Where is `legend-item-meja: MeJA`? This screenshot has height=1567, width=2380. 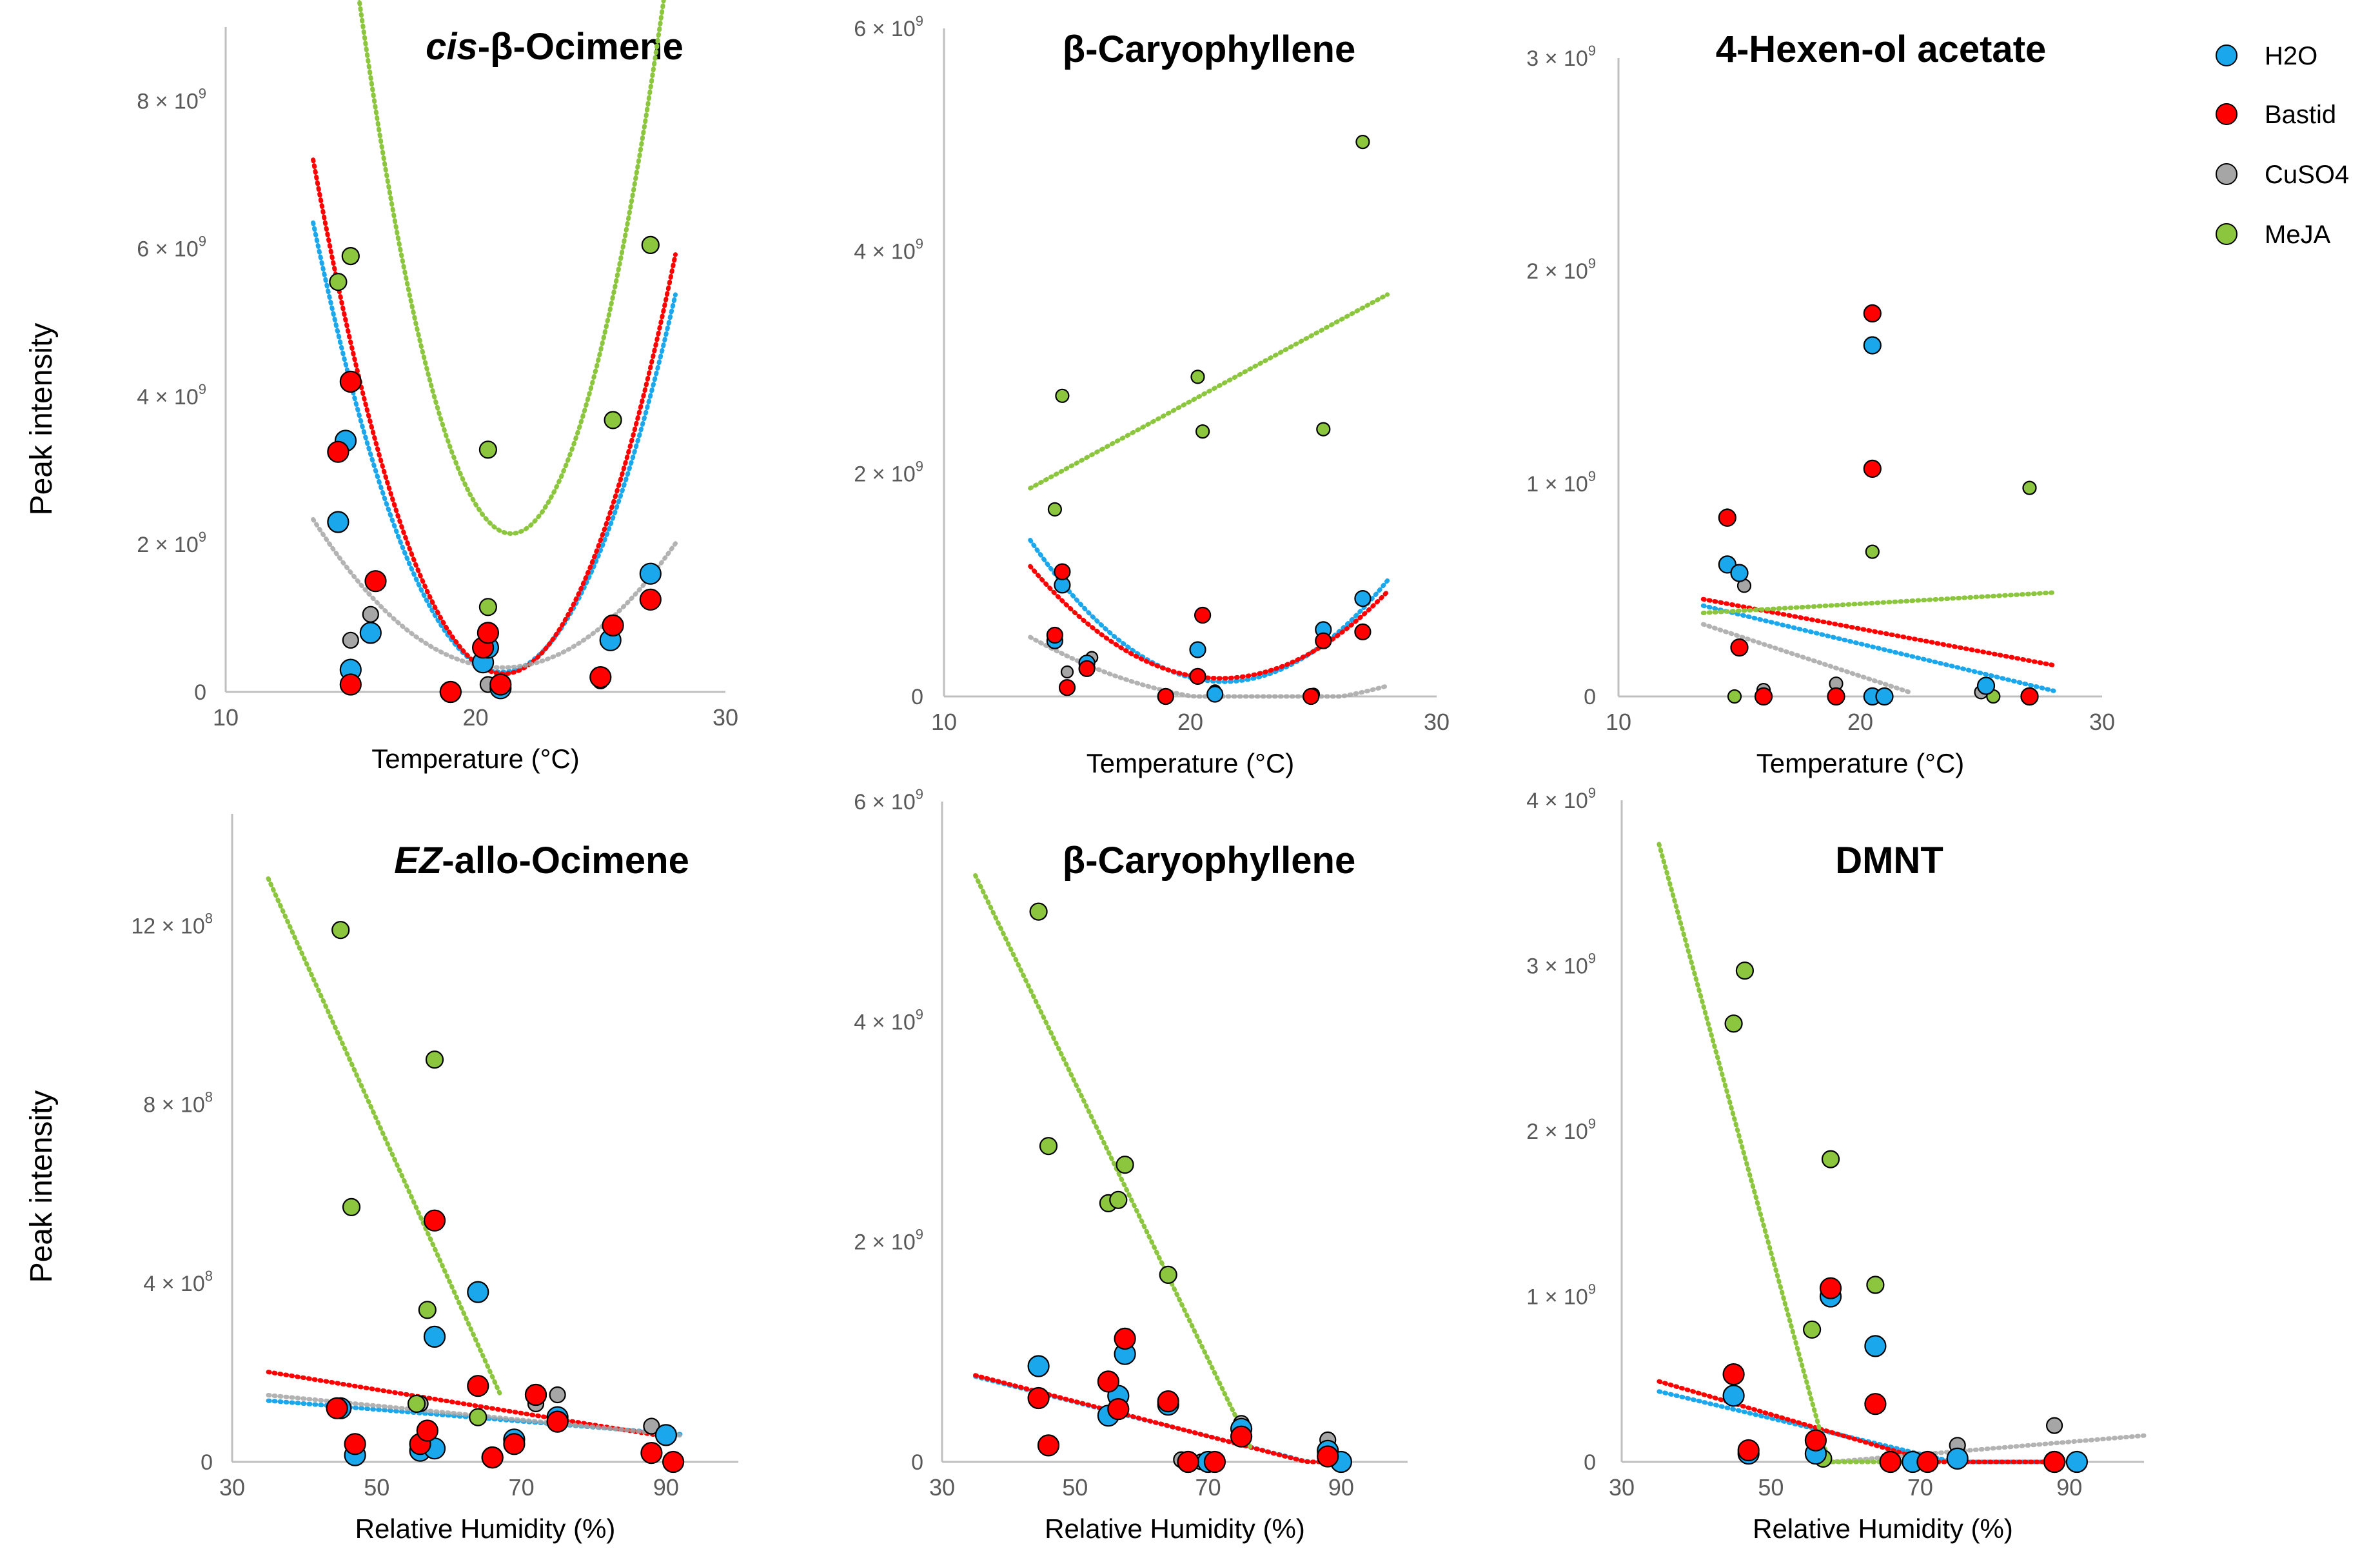
legend-item-meja: MeJA is located at coordinates (2273, 235).